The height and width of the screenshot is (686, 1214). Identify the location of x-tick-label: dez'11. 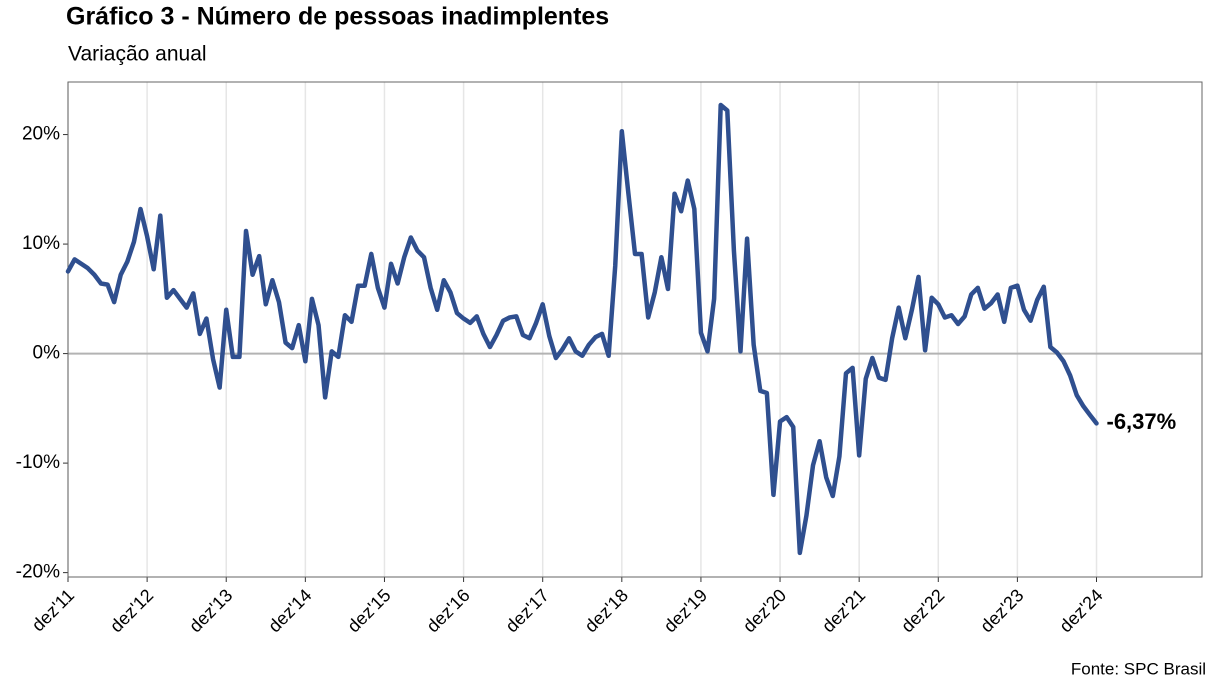
(53, 610).